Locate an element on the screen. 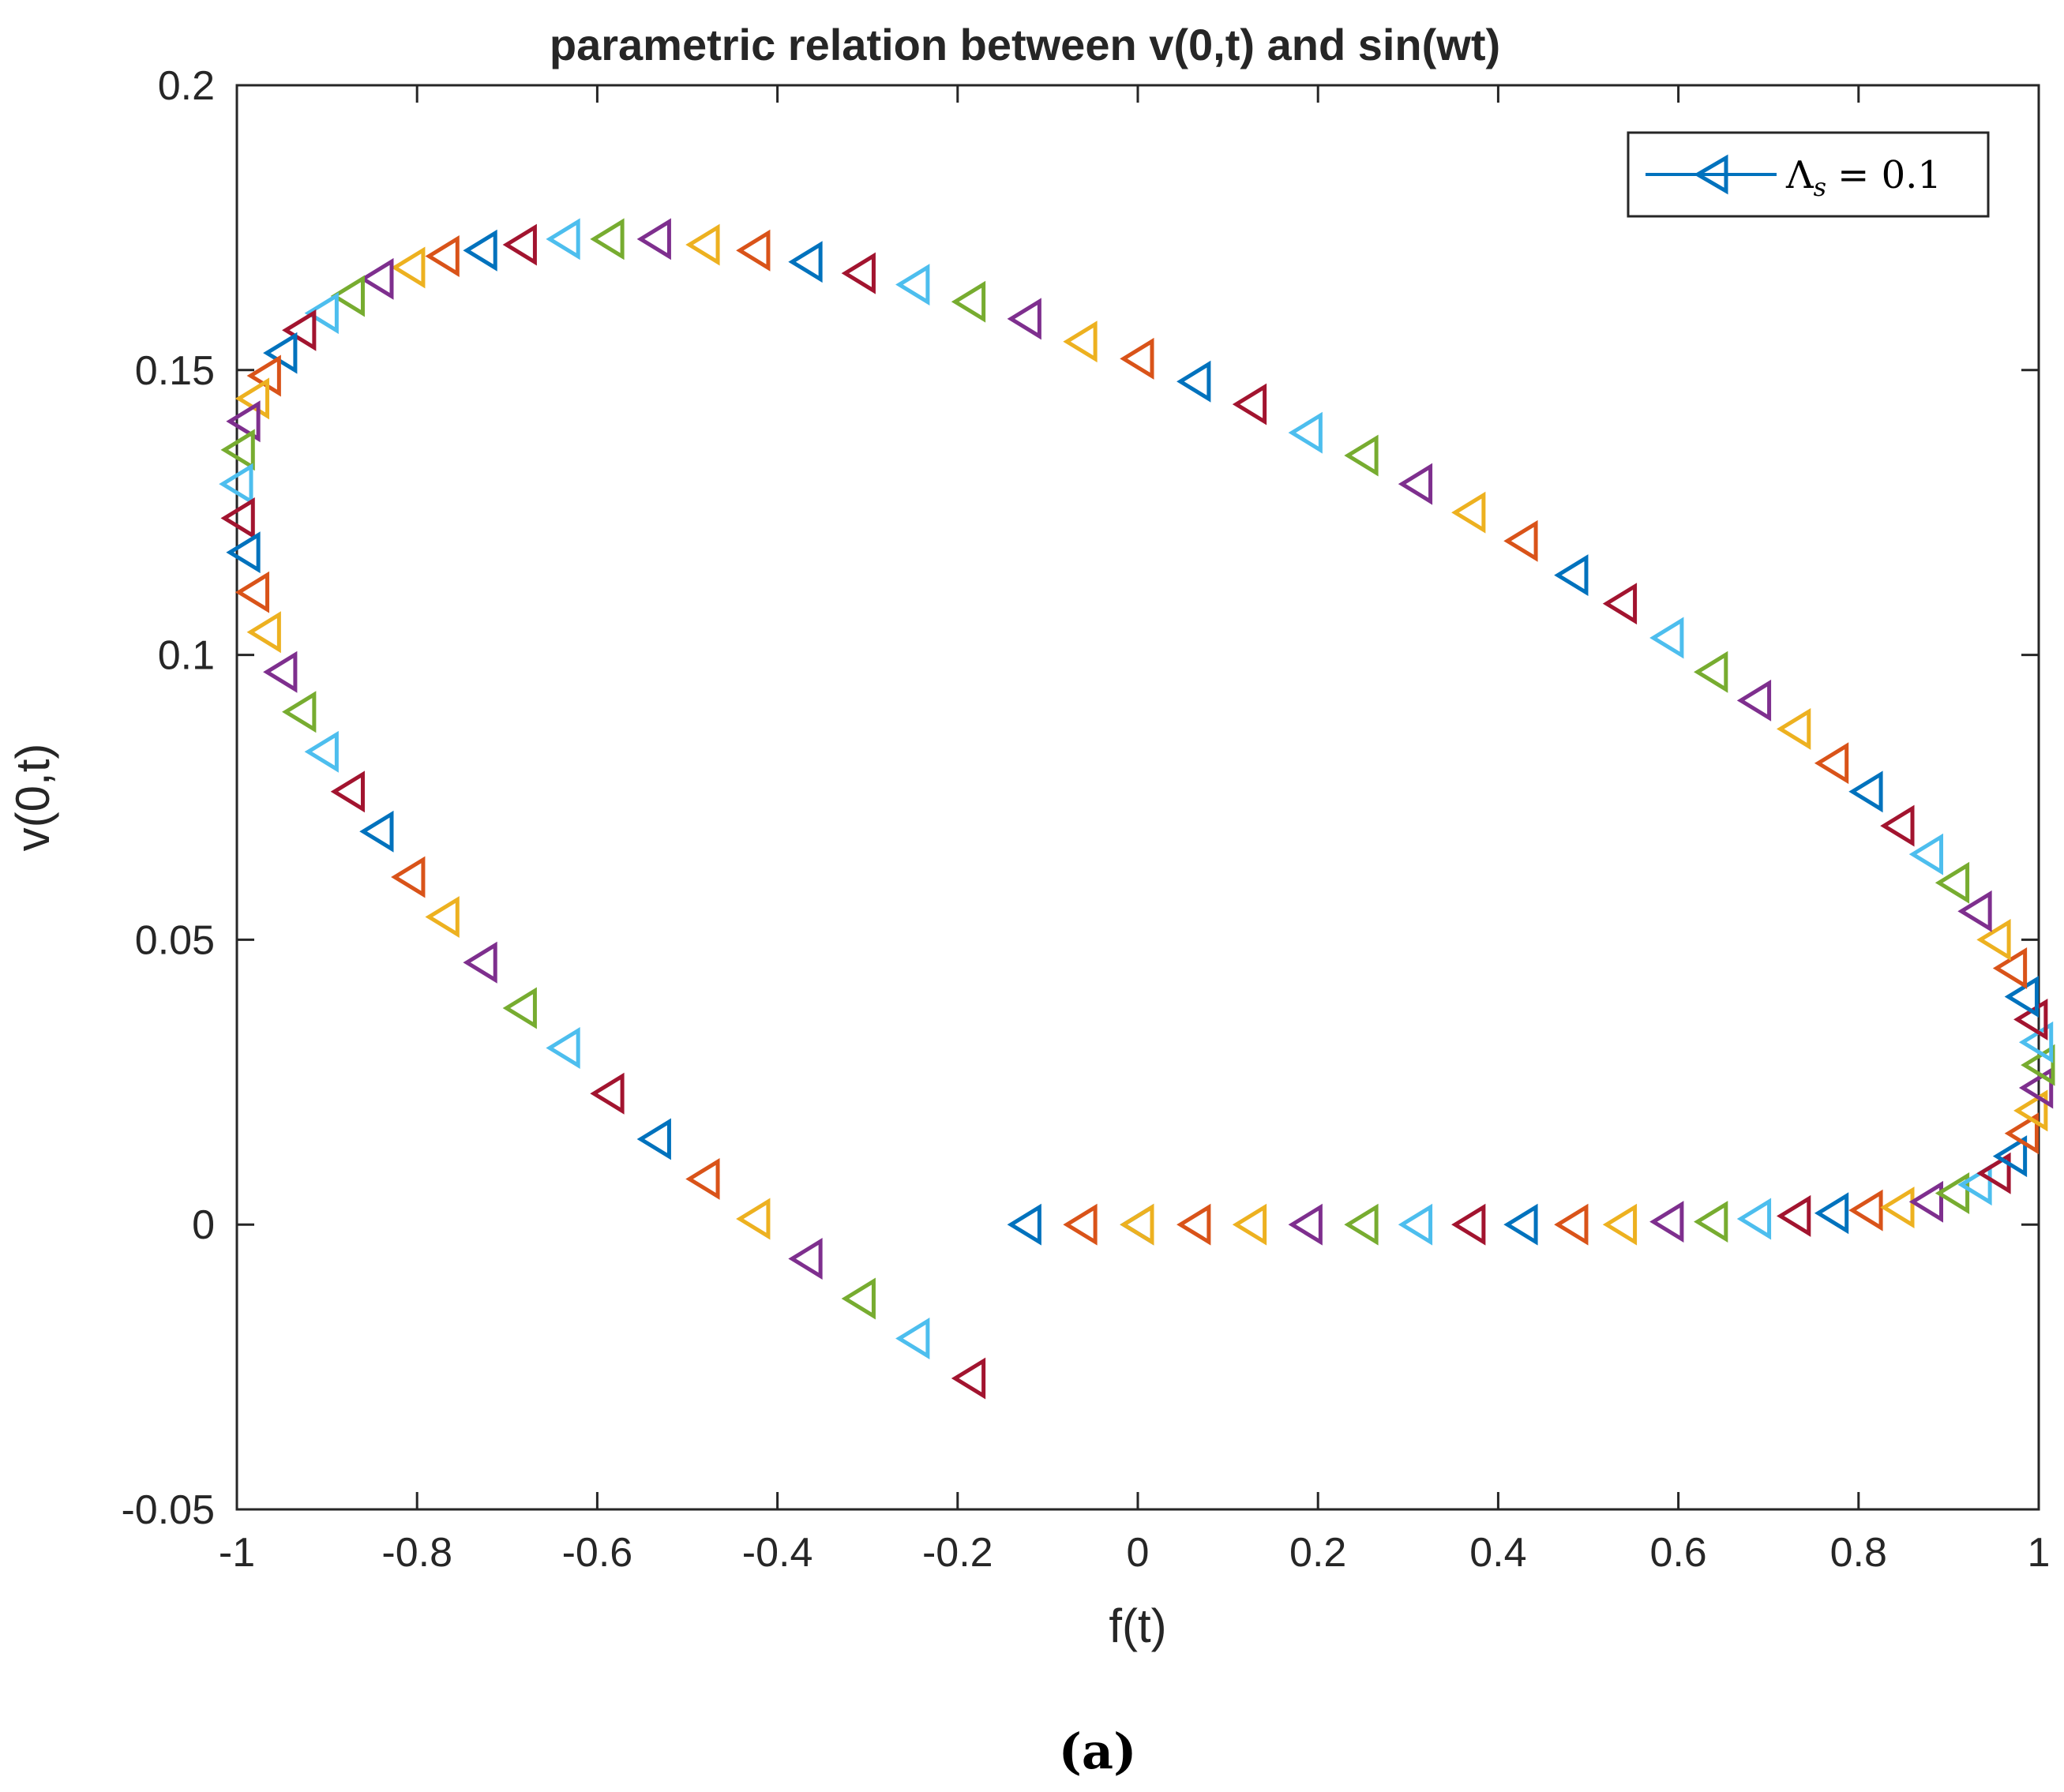  x-tick-label: 0 is located at coordinates (1138, 1553).